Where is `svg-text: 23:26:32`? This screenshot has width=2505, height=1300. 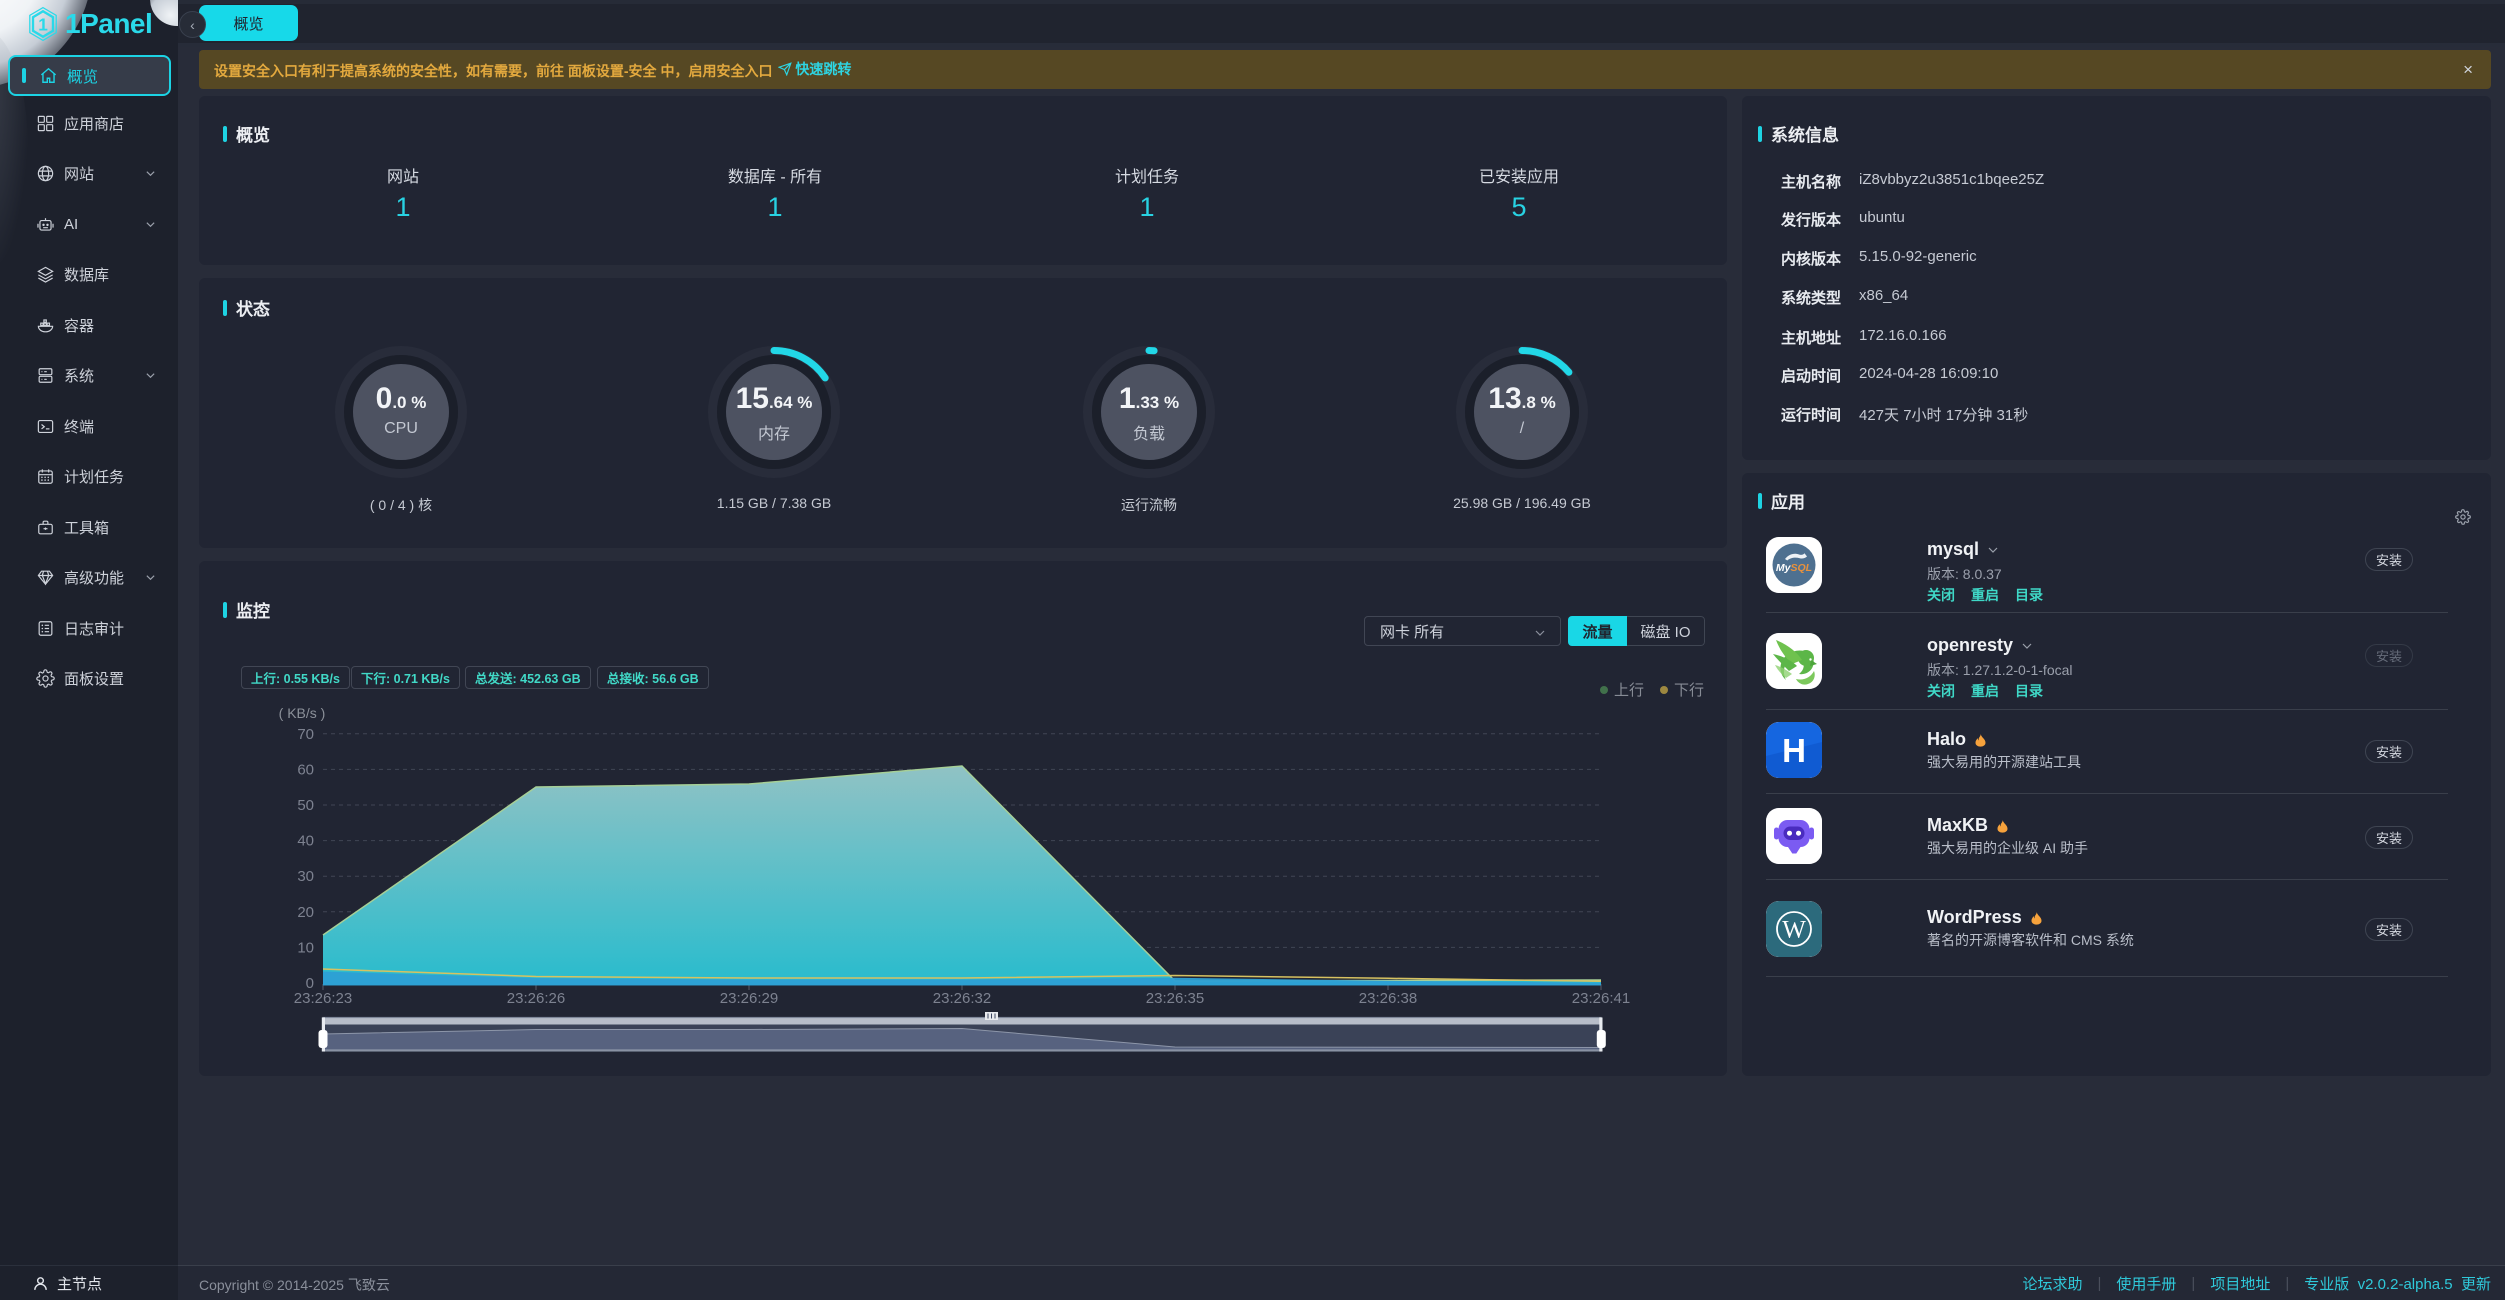 svg-text: 23:26:32 is located at coordinates (962, 998).